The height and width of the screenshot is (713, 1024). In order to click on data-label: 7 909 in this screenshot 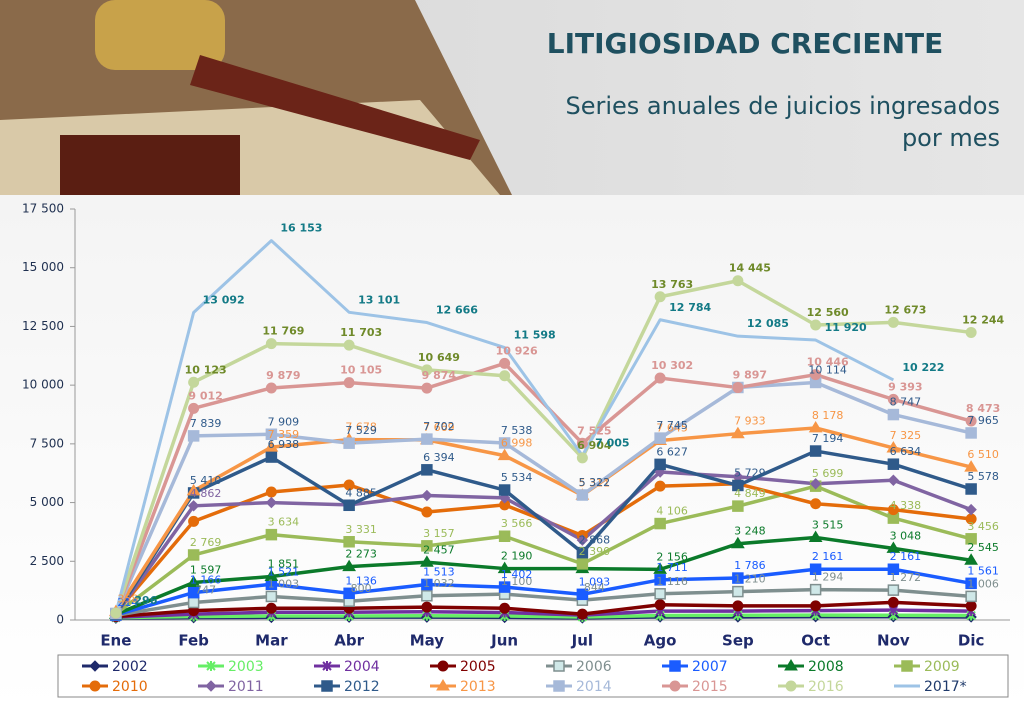, I will do `click(284, 421)`.